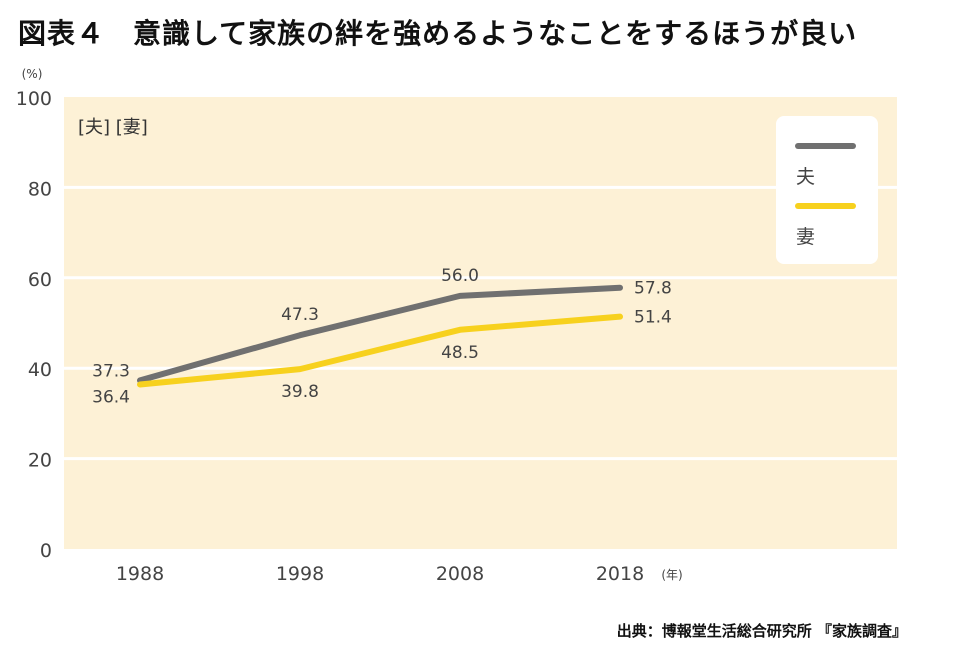  What do you see at coordinates (40, 370) in the screenshot?
I see `y-tick-label: 40` at bounding box center [40, 370].